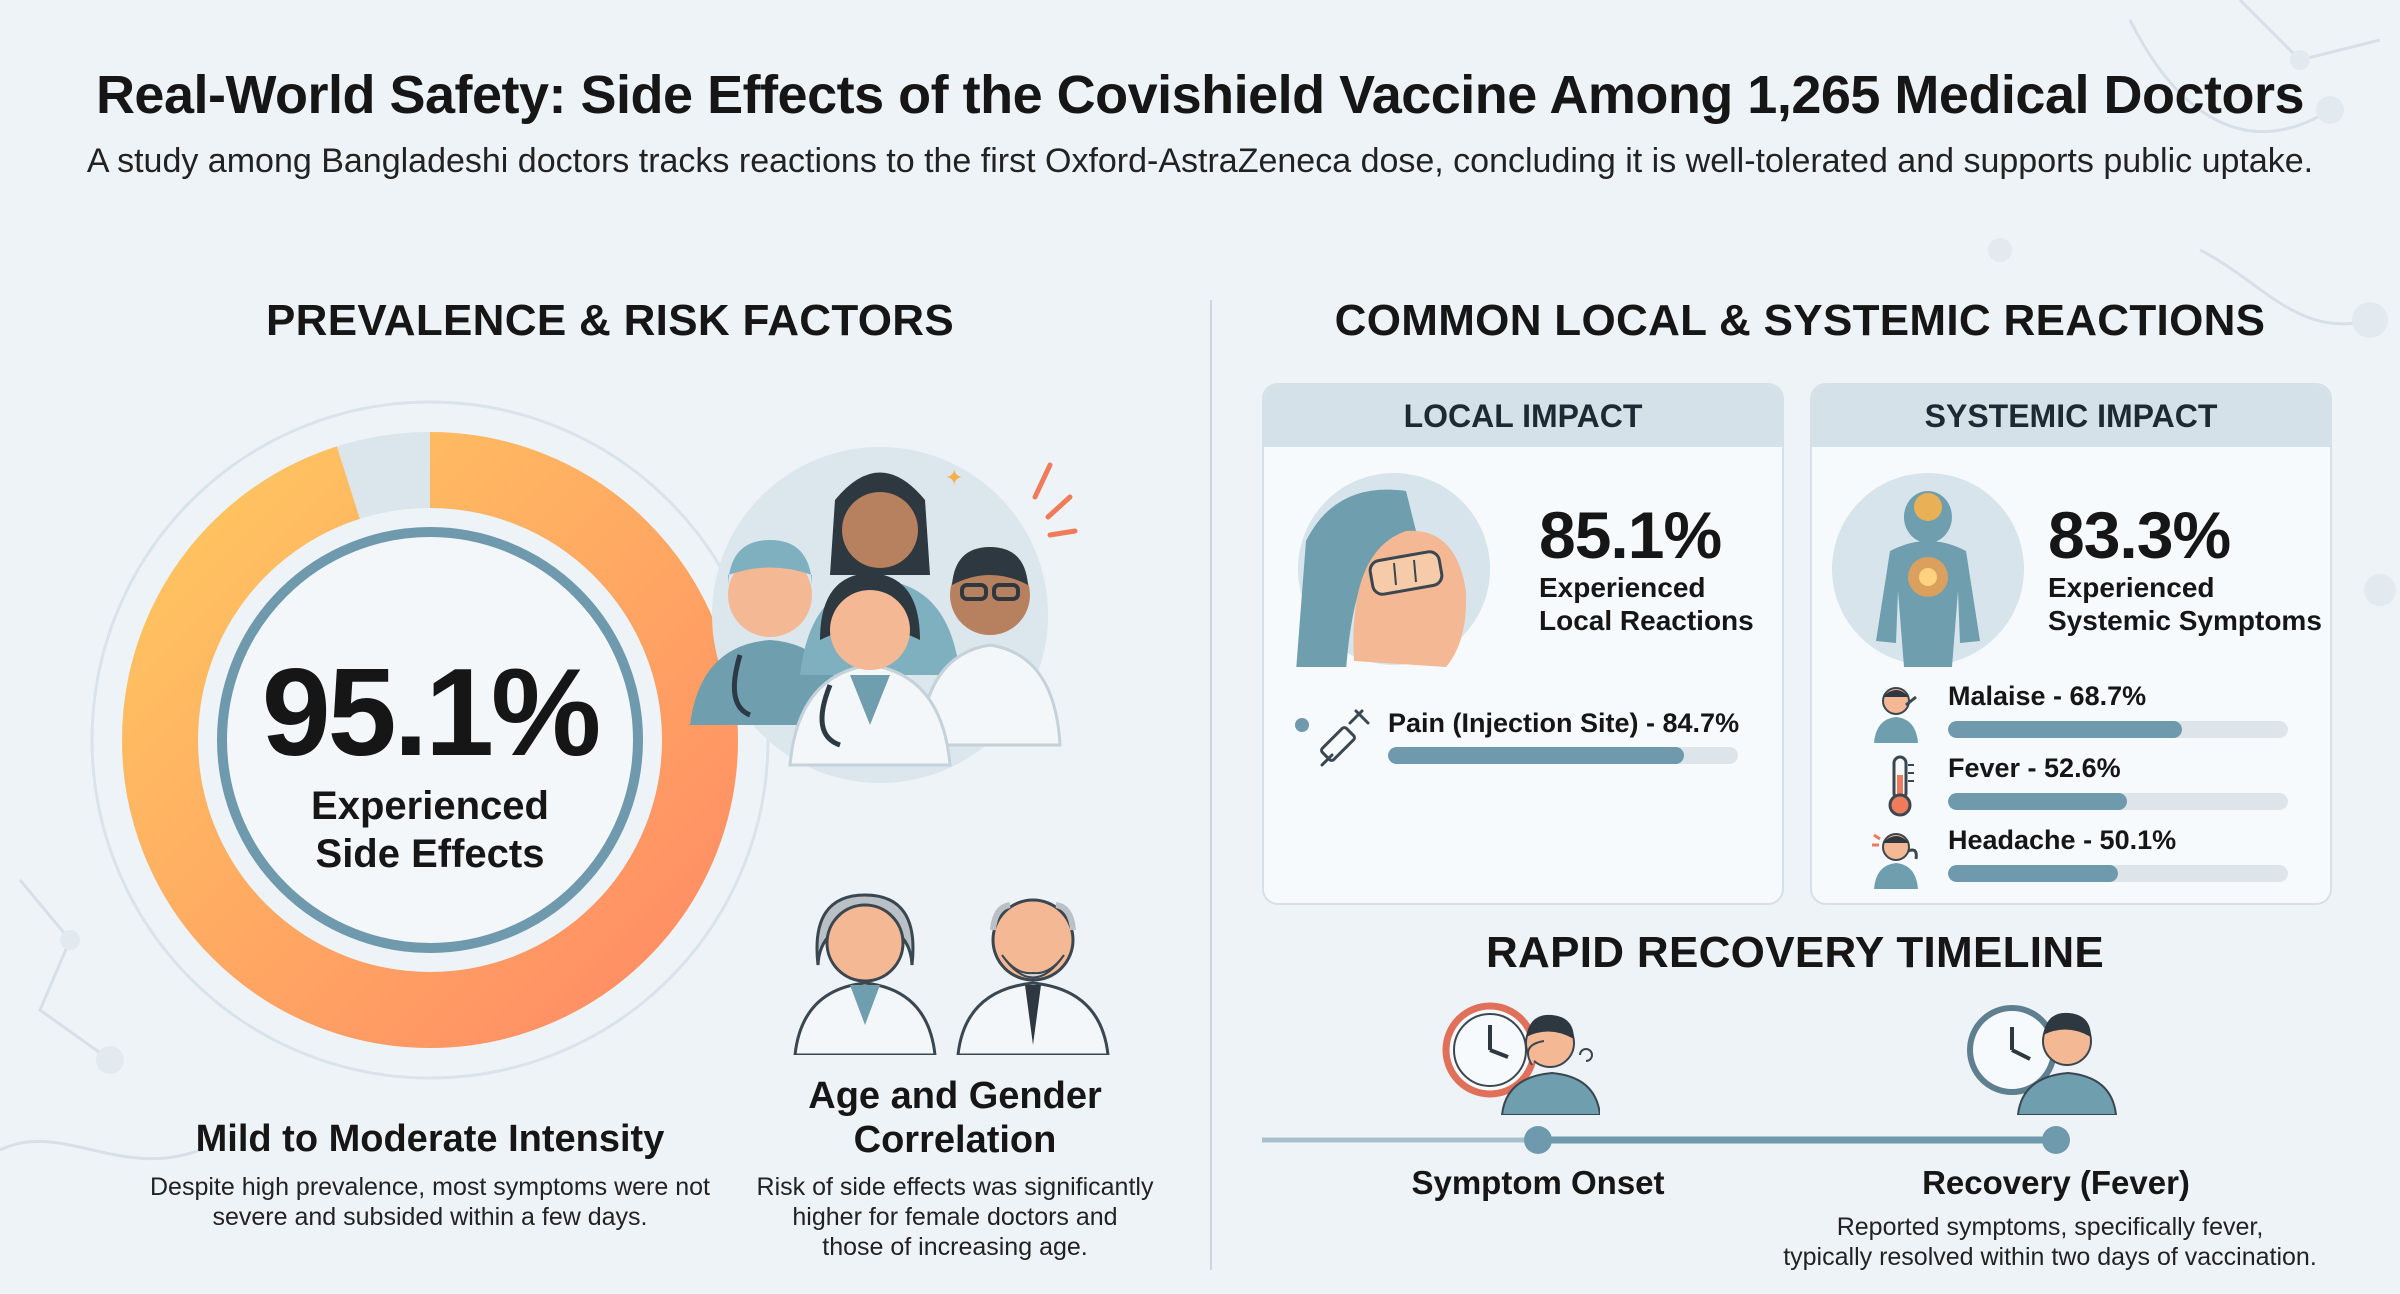 The height and width of the screenshot is (1294, 2400). I want to click on pain-bar-label: Pain (Injection Site) - 84.7%, so click(1564, 723).